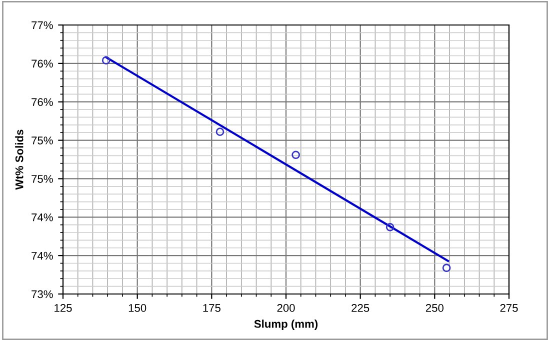 This screenshot has height=341, width=550. What do you see at coordinates (435, 308) in the screenshot?
I see `x-tick-label: 250` at bounding box center [435, 308].